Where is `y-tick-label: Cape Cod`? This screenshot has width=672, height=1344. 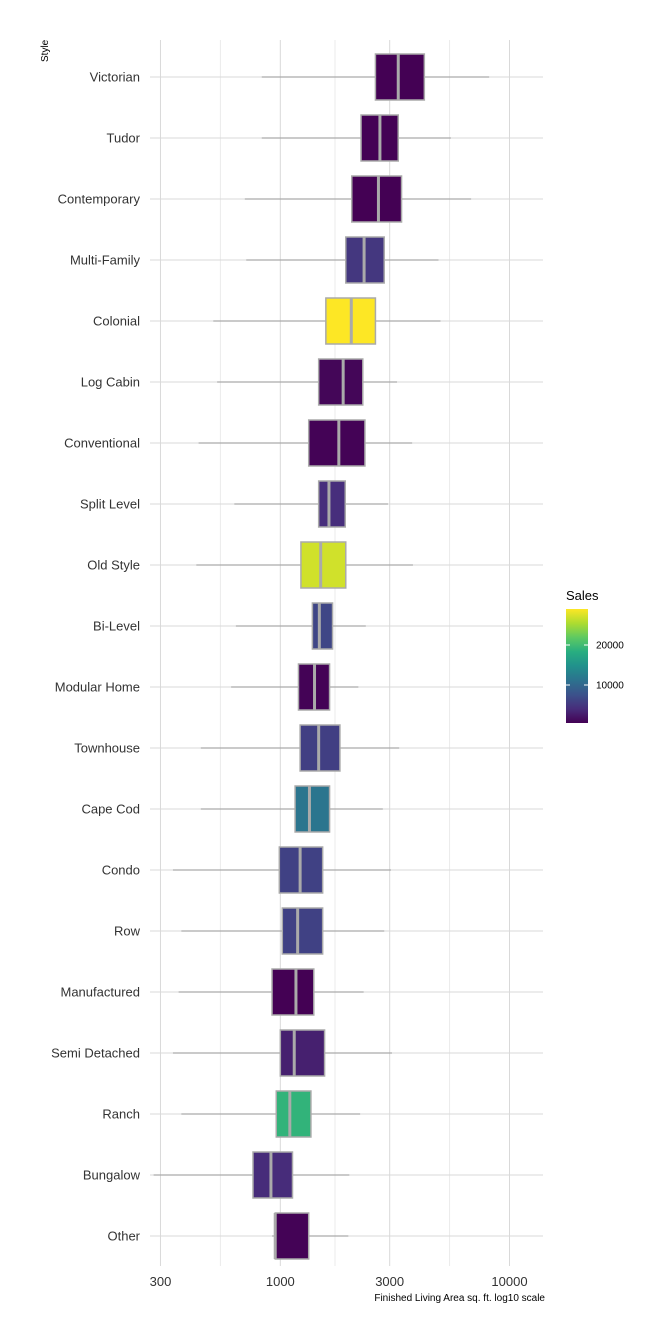
y-tick-label: Cape Cod is located at coordinates (110, 809).